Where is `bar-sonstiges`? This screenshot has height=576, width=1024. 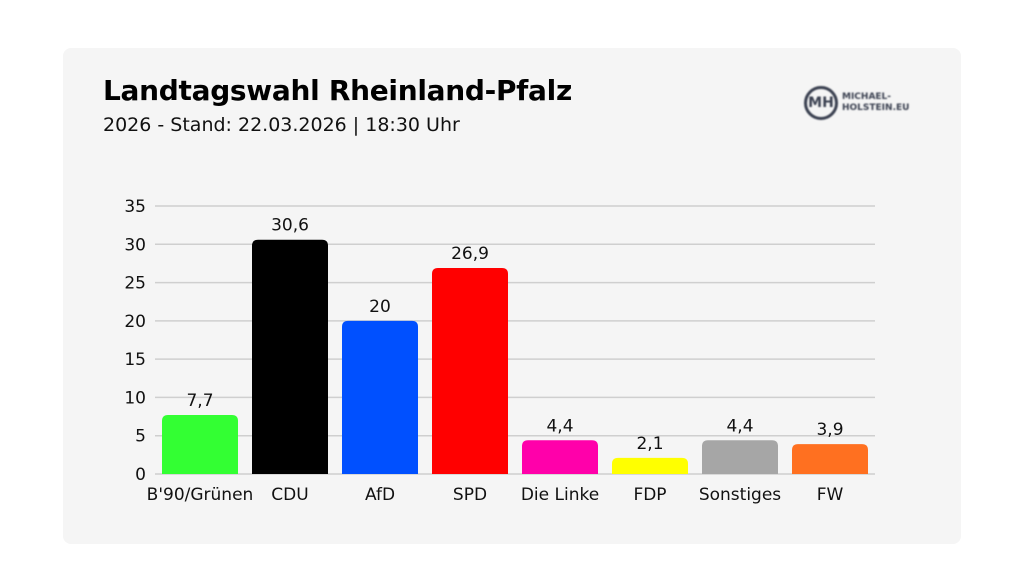 bar-sonstiges is located at coordinates (740, 457).